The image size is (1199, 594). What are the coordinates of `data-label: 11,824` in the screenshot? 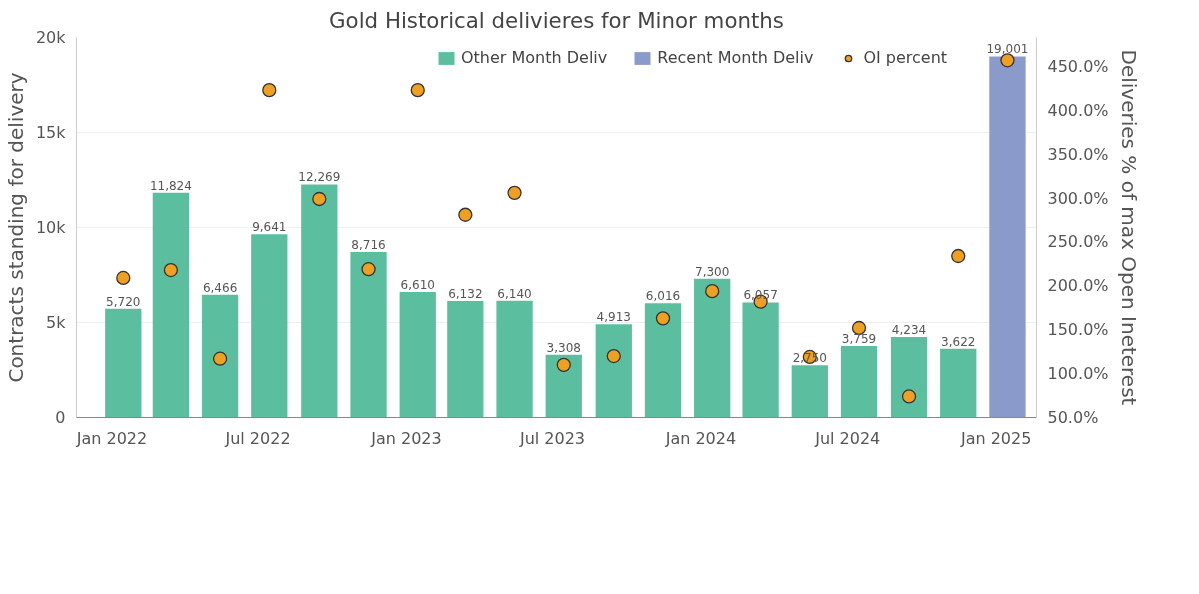 It's located at (170, 185).